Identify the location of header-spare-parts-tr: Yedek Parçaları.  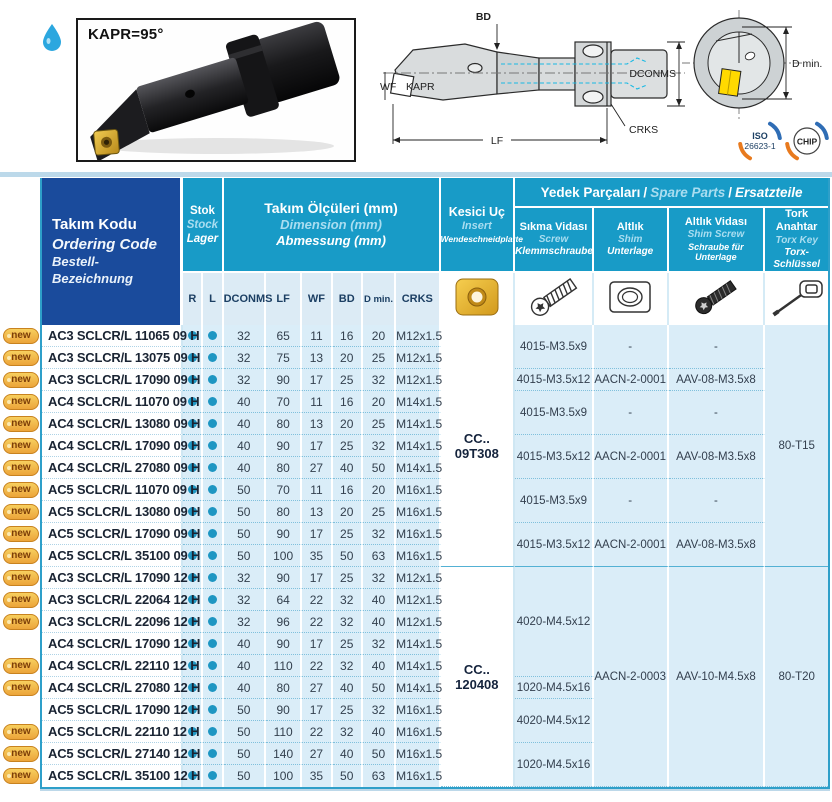
(590, 192).